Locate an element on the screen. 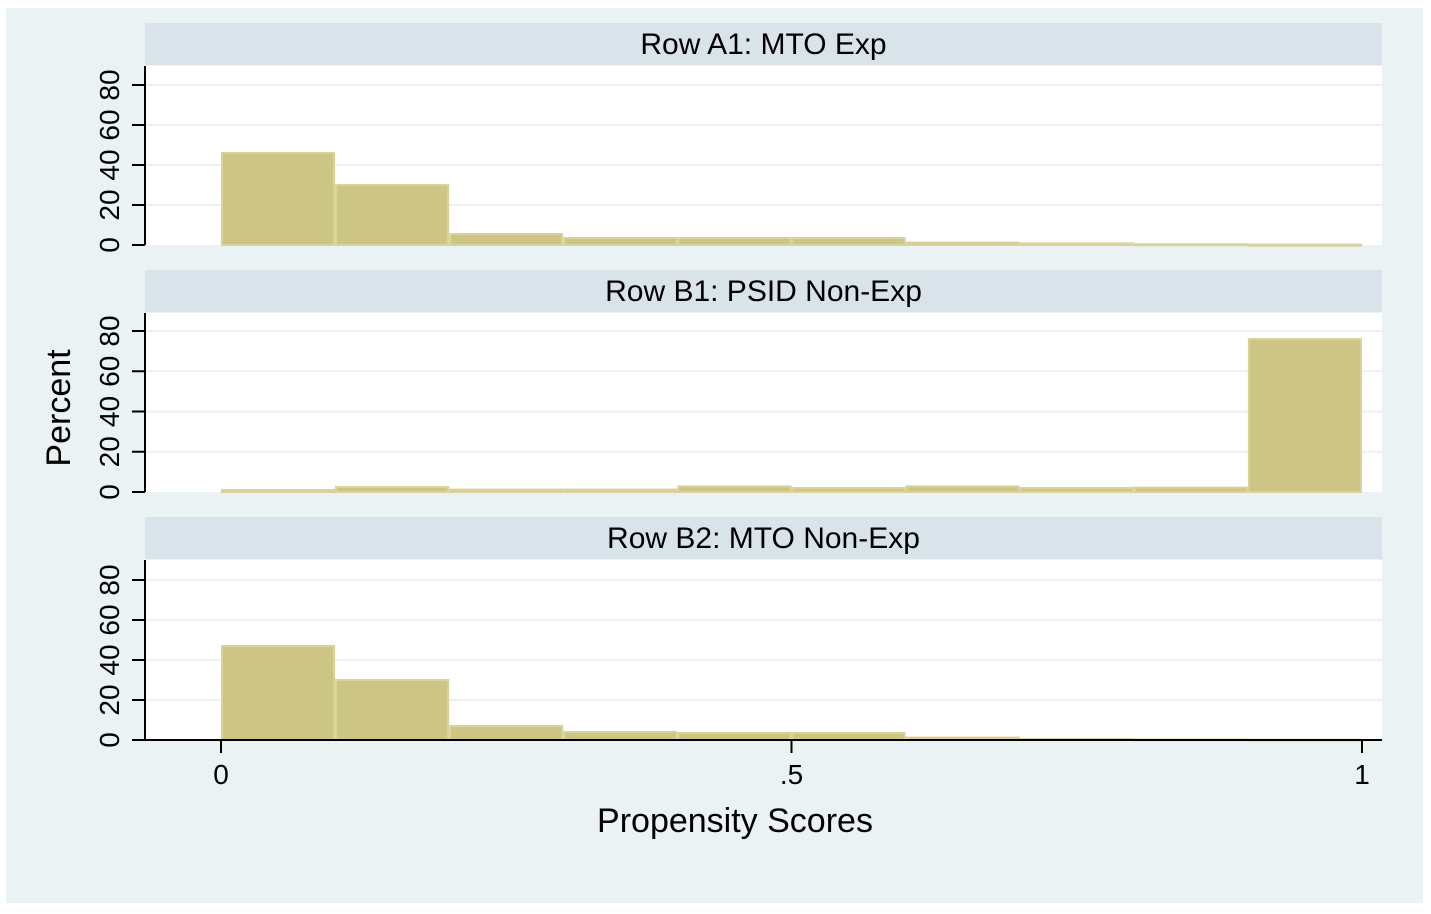 Image resolution: width=1431 pixels, height=914 pixels. x-tick-label: 1 is located at coordinates (1362, 774).